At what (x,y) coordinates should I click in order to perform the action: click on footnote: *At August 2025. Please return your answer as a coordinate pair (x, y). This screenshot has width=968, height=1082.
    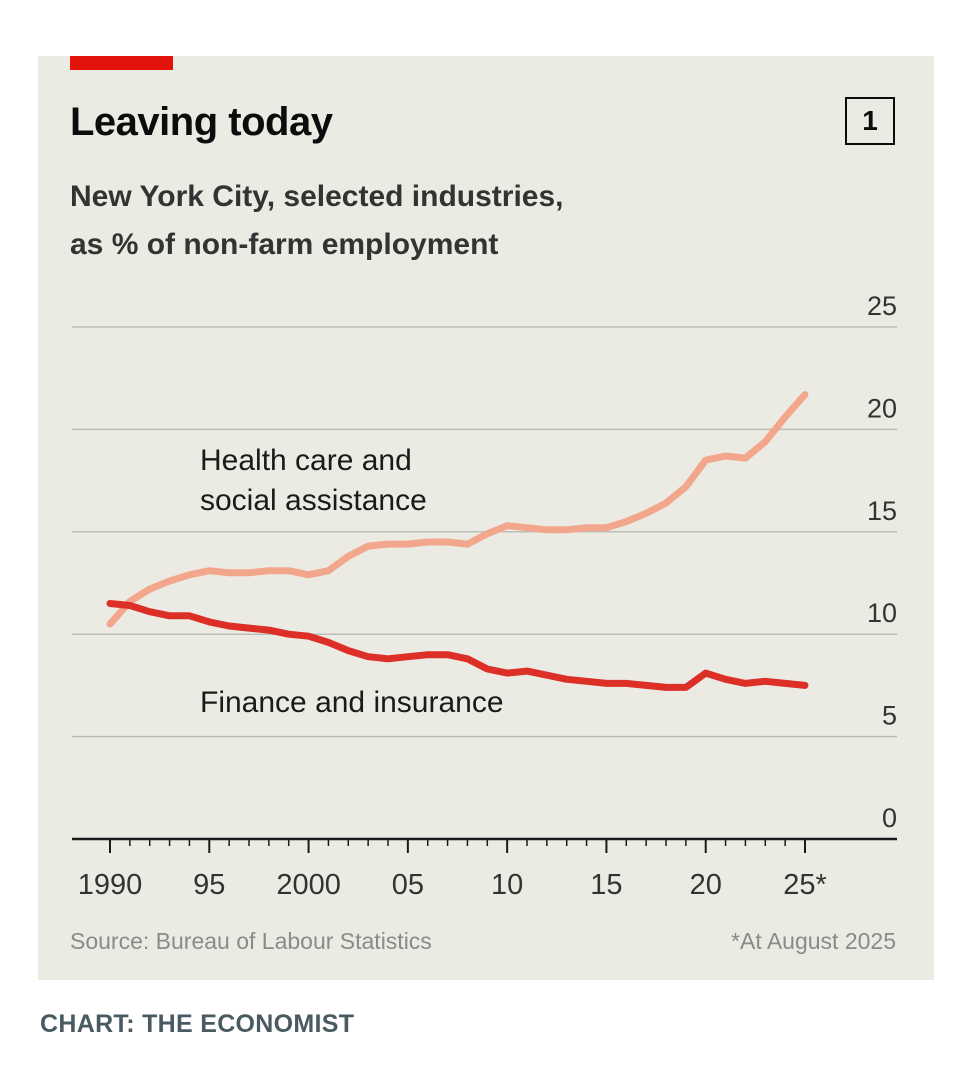
    Looking at the image, I should click on (813, 941).